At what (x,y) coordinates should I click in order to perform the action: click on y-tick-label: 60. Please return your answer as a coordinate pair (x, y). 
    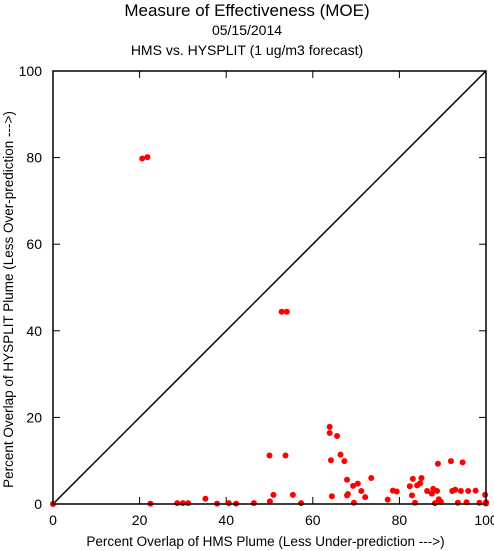
    Looking at the image, I should click on (34, 244).